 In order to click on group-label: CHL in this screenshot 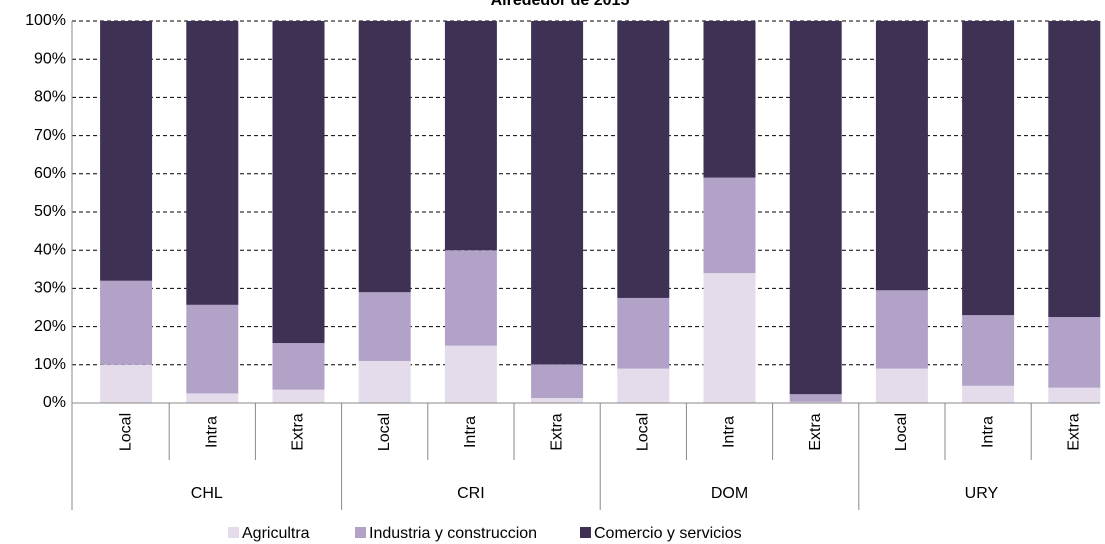, I will do `click(207, 493)`.